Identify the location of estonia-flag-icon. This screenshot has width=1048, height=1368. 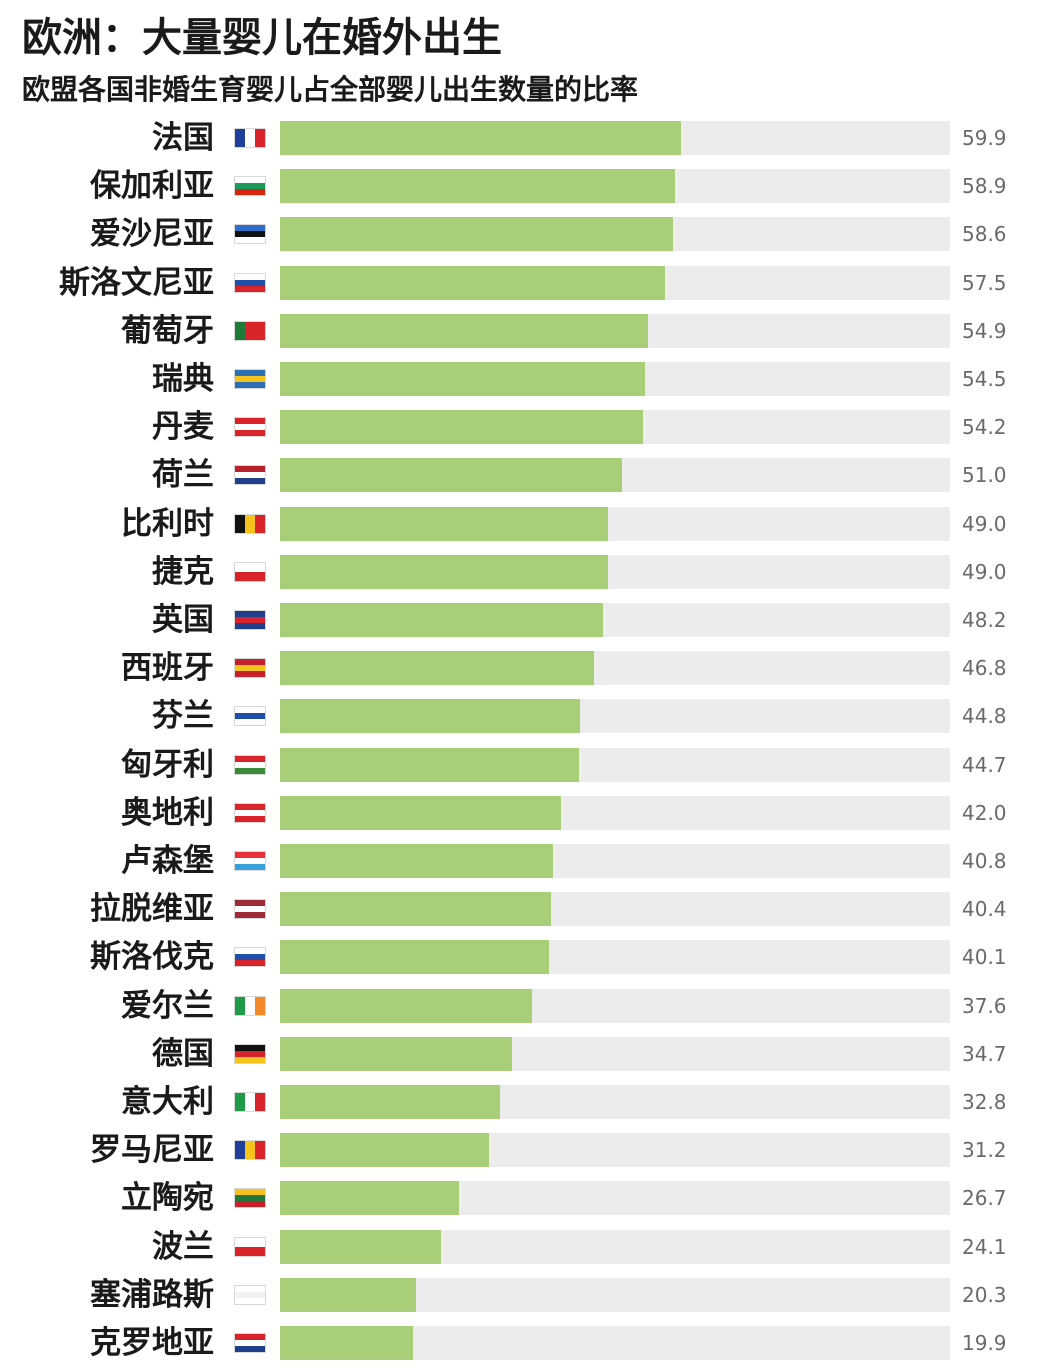
(250, 234).